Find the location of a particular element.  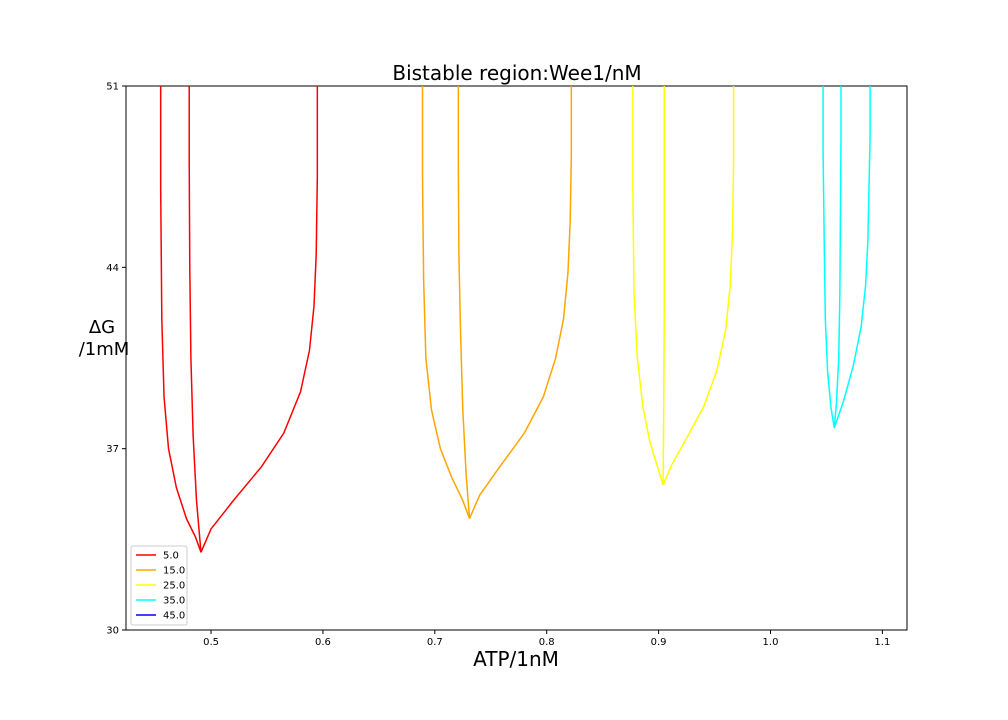

x-tick-label: 0.6 is located at coordinates (323, 642).